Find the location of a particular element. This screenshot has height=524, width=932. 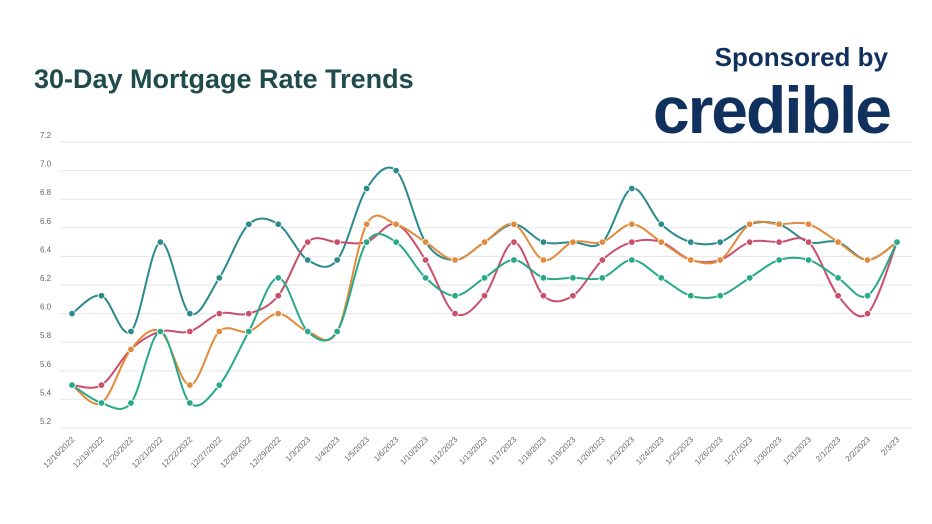

x-tick-label: 1/5/2023 is located at coordinates (357, 449).